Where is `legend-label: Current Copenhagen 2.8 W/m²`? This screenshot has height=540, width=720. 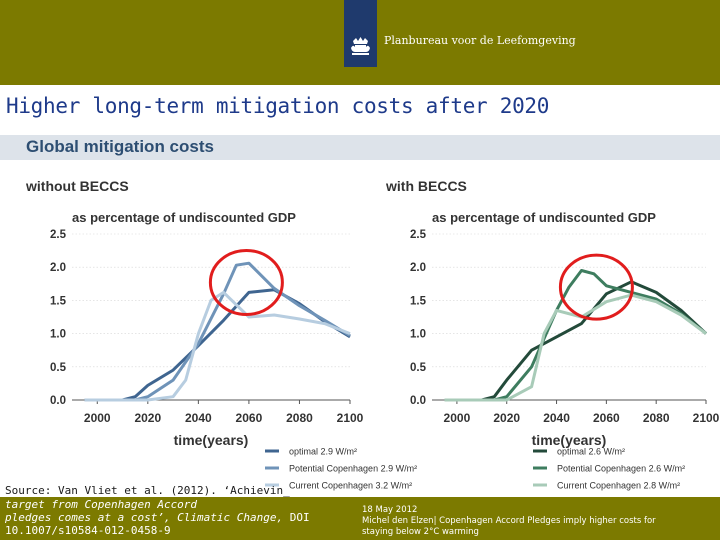
legend-label: Current Copenhagen 2.8 W/m² is located at coordinates (618, 486).